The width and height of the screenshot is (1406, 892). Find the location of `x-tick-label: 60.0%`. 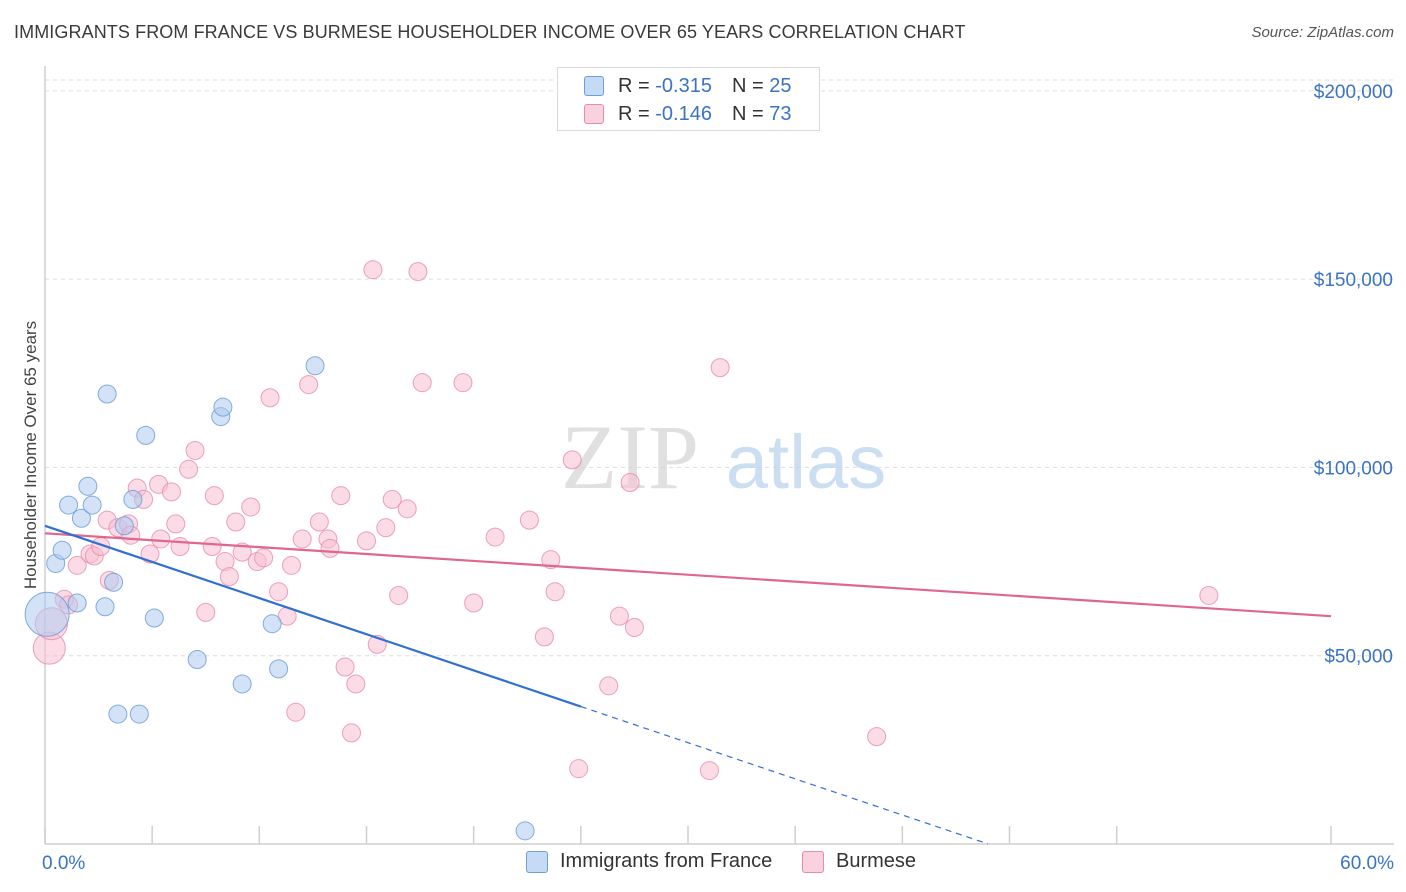

x-tick-label: 60.0% is located at coordinates (1367, 863).